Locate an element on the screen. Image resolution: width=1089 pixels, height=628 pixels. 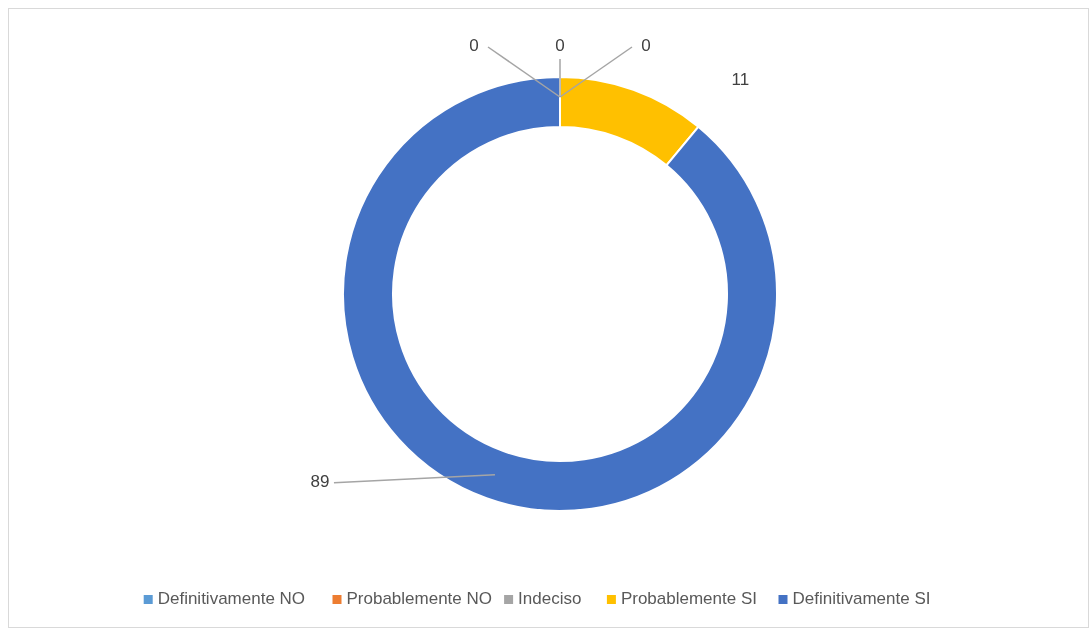
legend-label: Indeciso is located at coordinates (550, 599).